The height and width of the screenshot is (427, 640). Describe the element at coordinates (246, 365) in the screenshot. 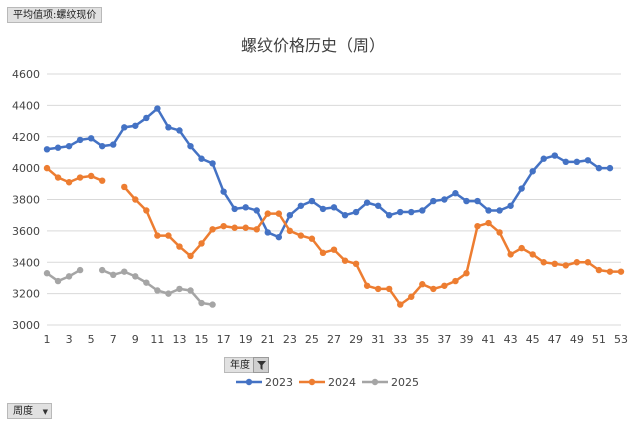

I see `pivot-legend-field-button: 年度` at that location.